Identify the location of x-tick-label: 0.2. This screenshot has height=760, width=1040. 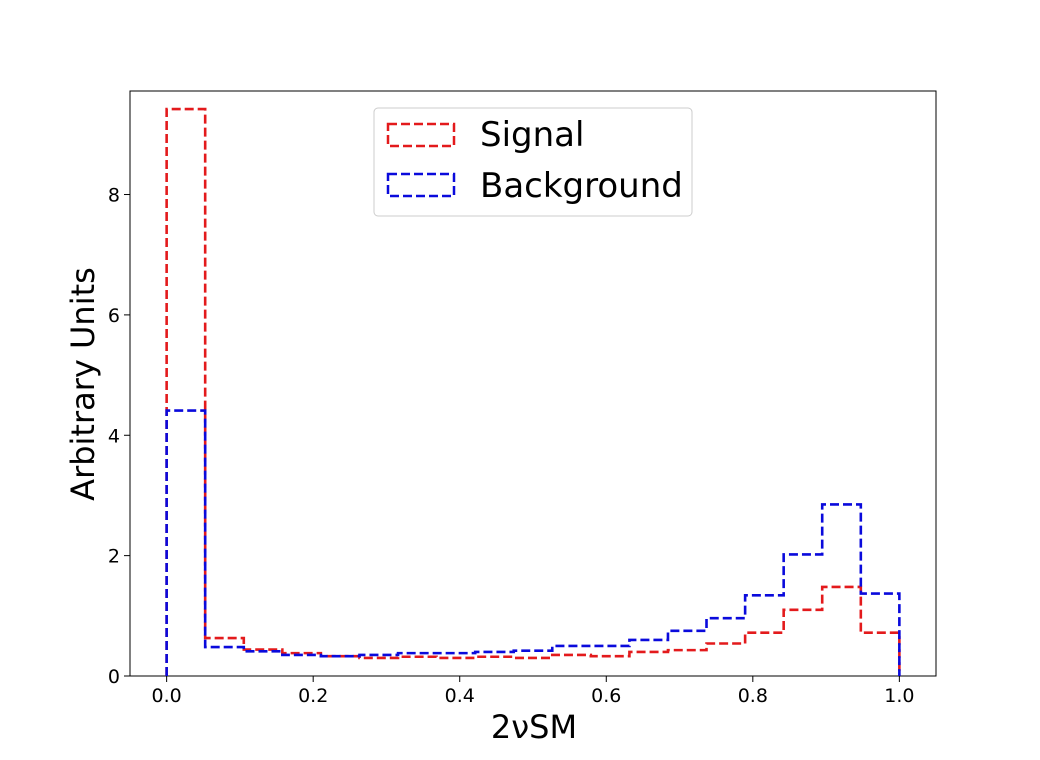
(313, 696).